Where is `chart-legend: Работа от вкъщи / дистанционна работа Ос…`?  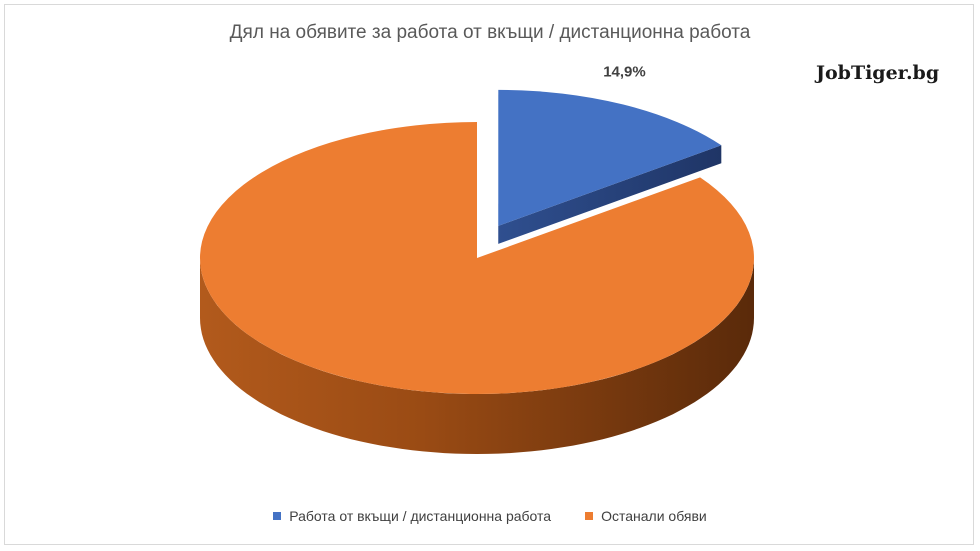
chart-legend: Работа от вкъщи / дистанционна работа Ос… is located at coordinates (490, 516).